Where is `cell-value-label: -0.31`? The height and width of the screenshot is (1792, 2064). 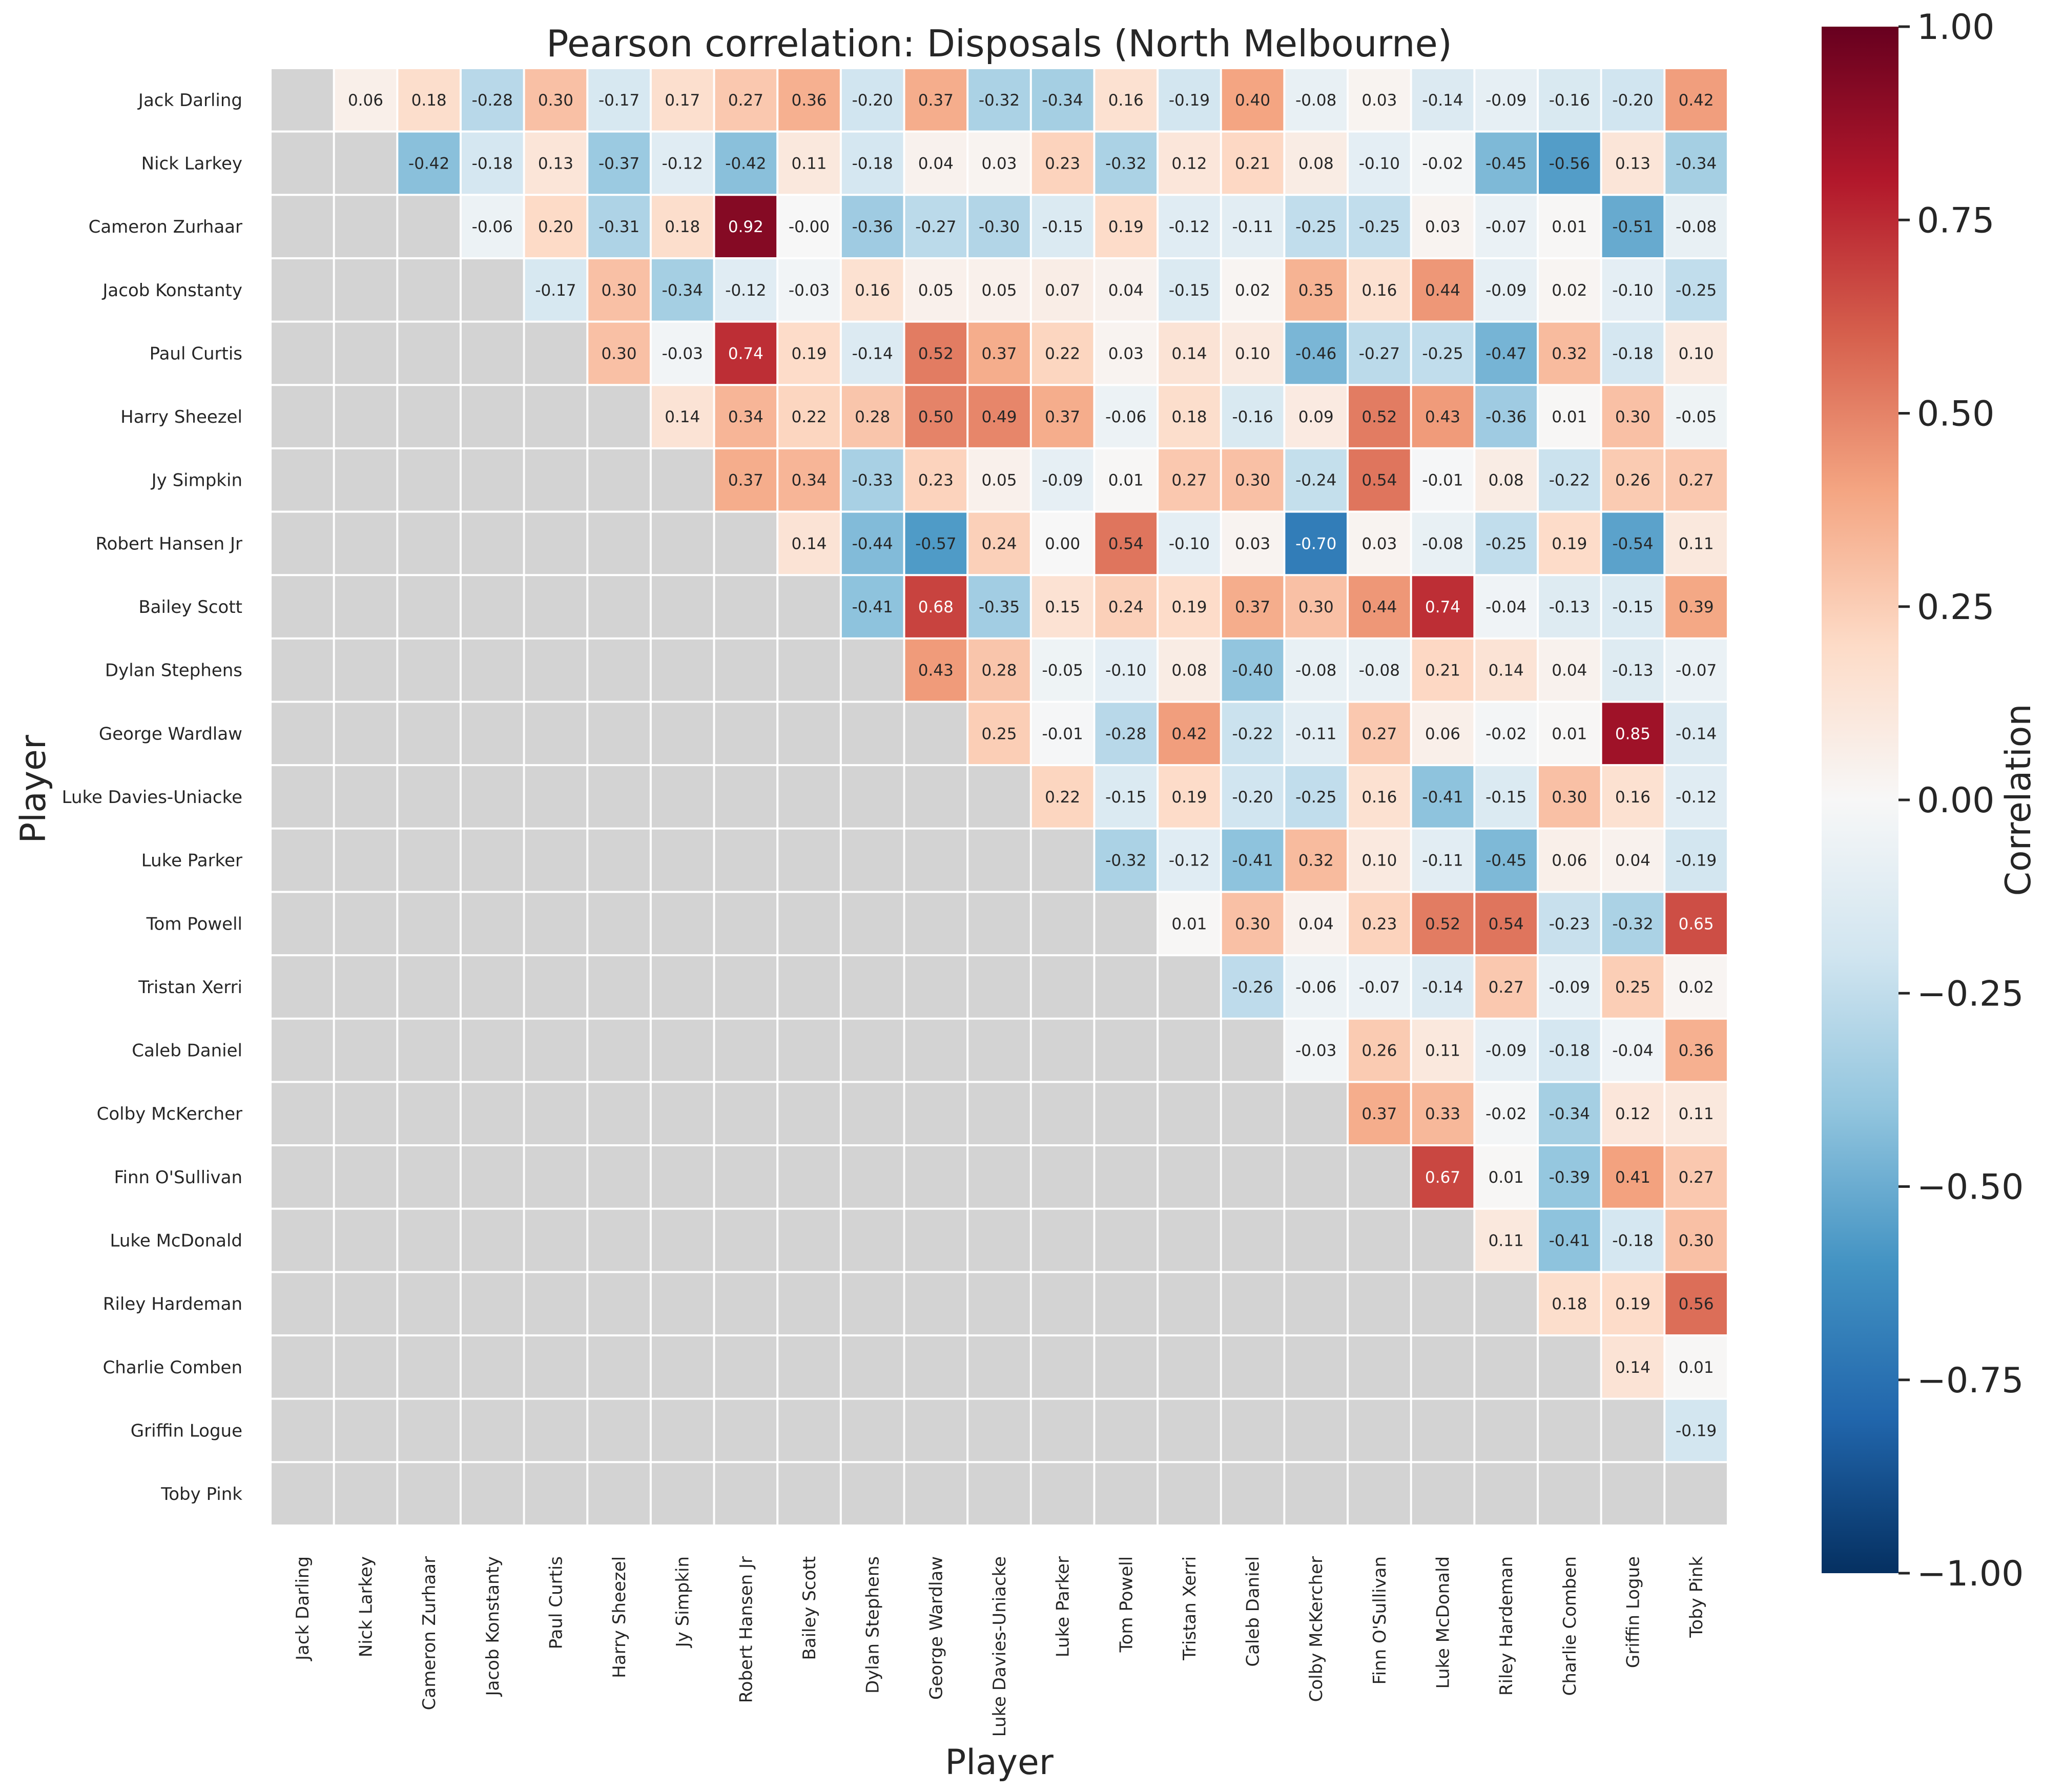
cell-value-label: -0.31 is located at coordinates (618, 227).